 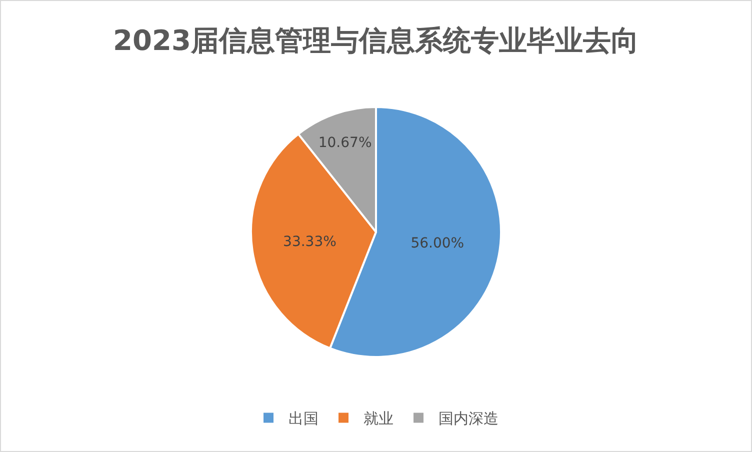 What do you see at coordinates (437, 244) in the screenshot?
I see `data-label: 56.00%` at bounding box center [437, 244].